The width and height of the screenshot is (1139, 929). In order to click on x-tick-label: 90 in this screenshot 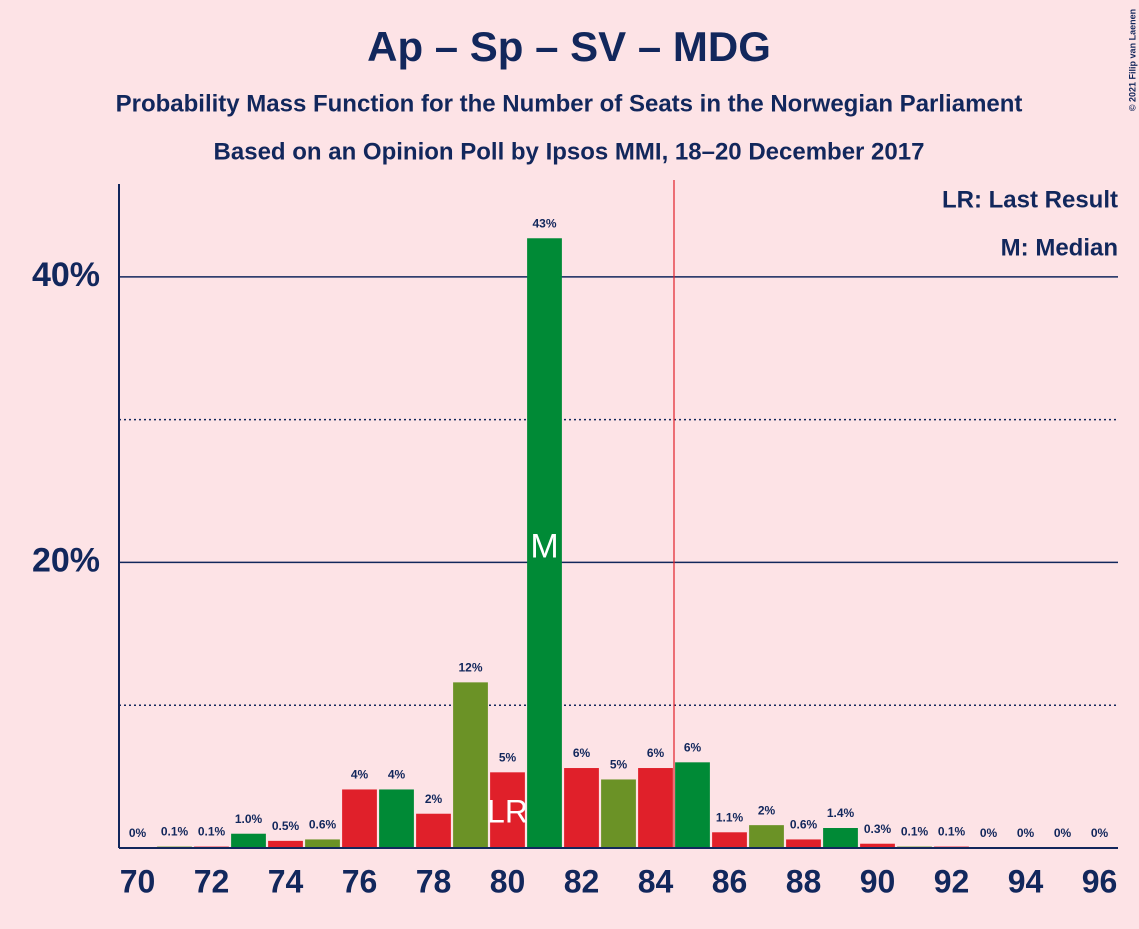, I will do `click(878, 881)`.